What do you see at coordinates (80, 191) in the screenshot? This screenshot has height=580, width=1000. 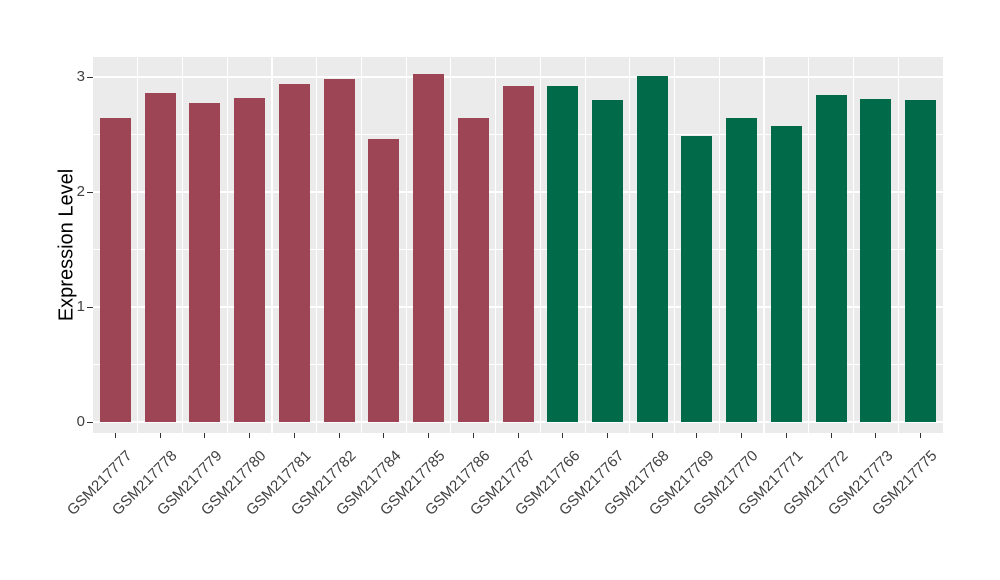 I see `y-tick-label: 2` at bounding box center [80, 191].